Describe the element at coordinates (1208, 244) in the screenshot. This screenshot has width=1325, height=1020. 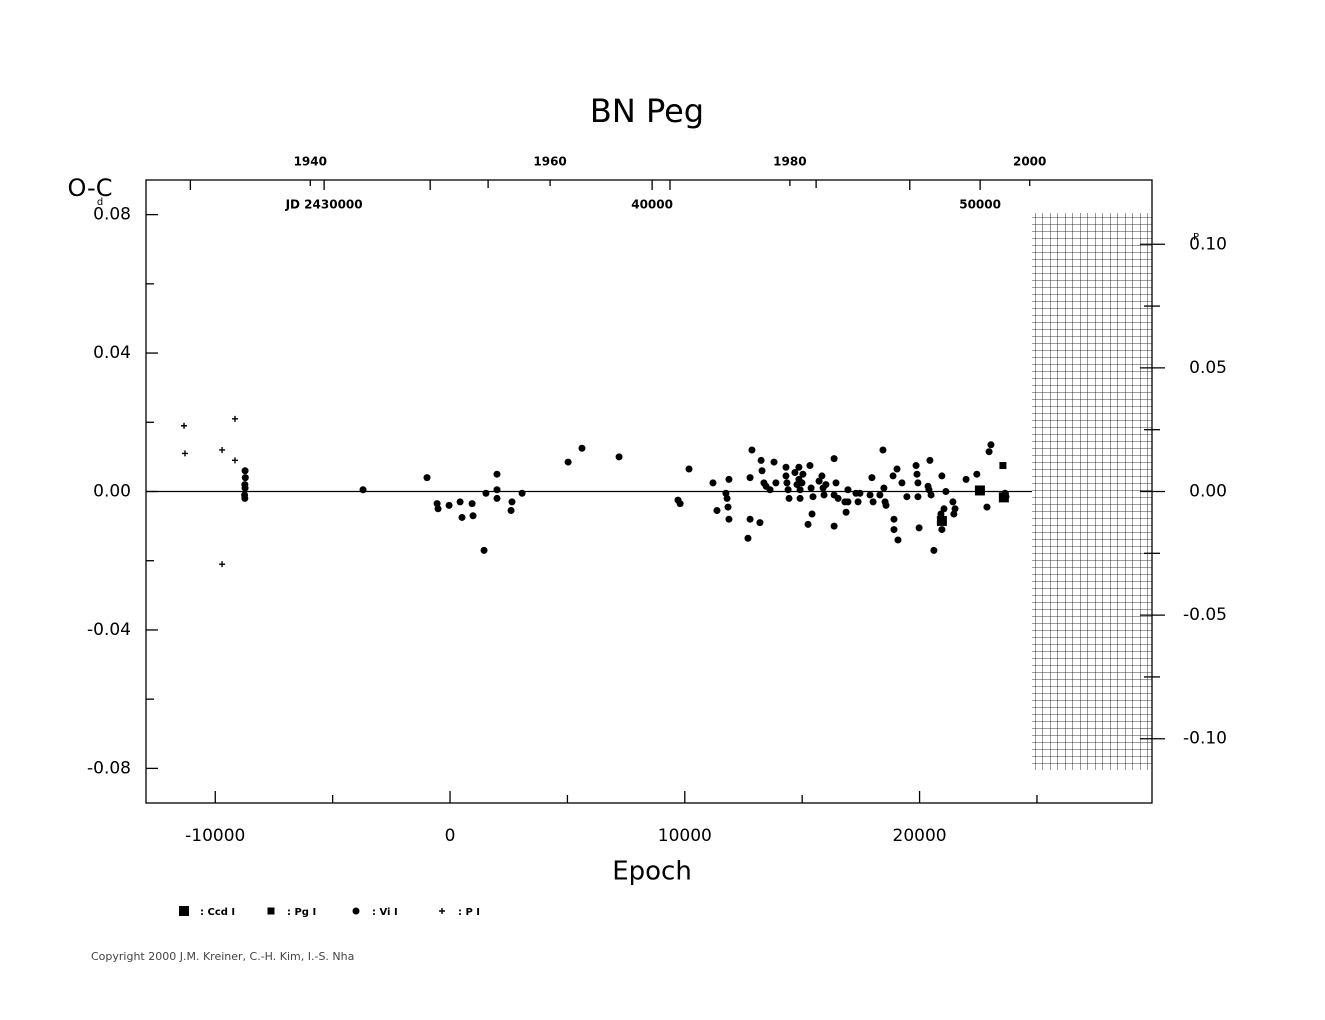
I see `y2-tick-label: 0.10` at that location.